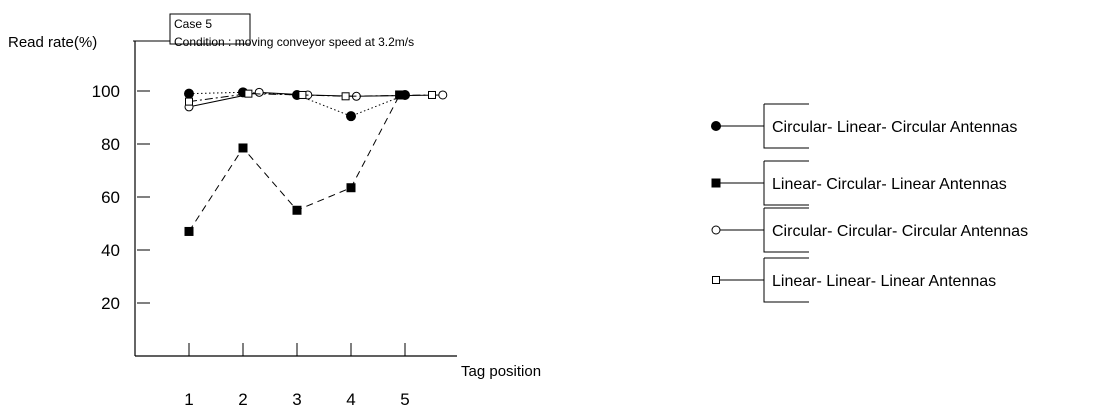  I want to click on y-tick-label: 20, so click(110, 303).